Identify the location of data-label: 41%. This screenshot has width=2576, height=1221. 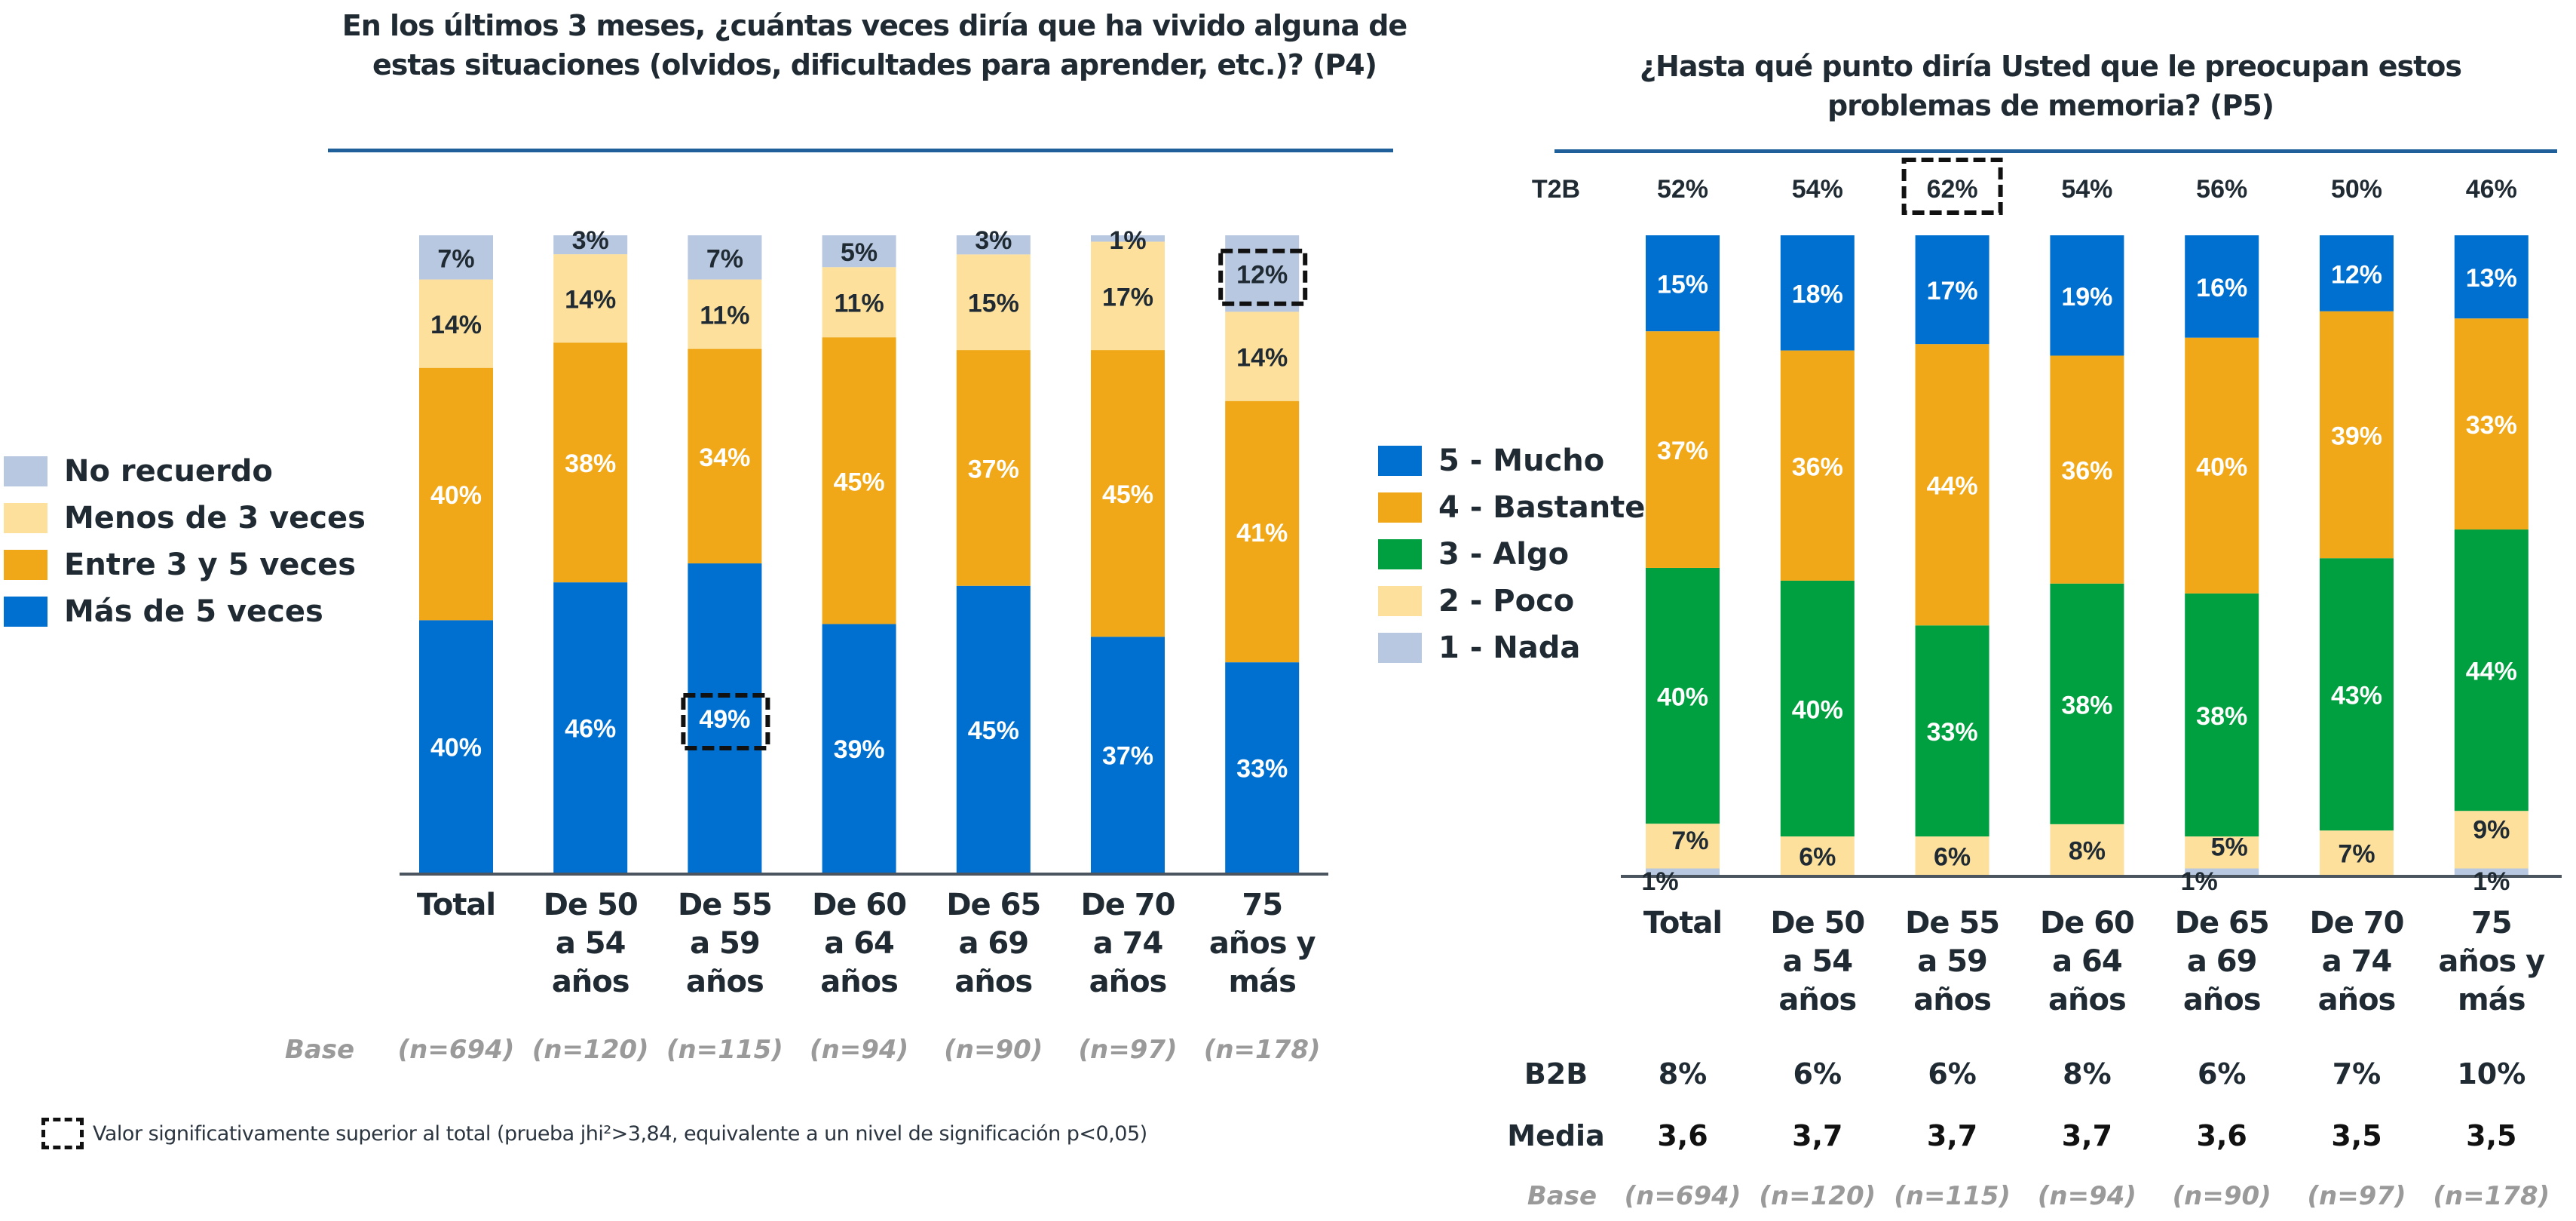
(1262, 533).